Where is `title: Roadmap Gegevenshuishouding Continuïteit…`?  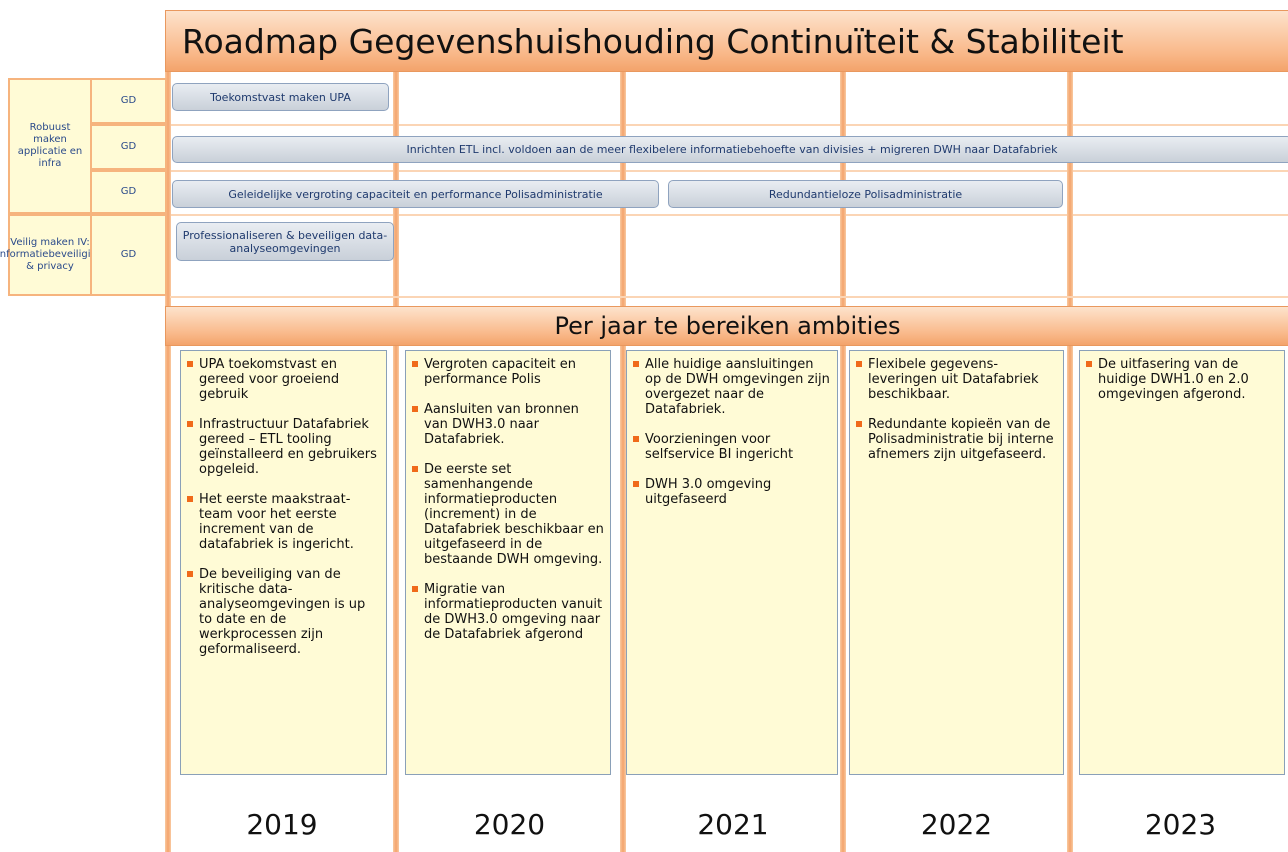
title: Roadmap Gegevenshuishouding Continuïteit… is located at coordinates (726, 41).